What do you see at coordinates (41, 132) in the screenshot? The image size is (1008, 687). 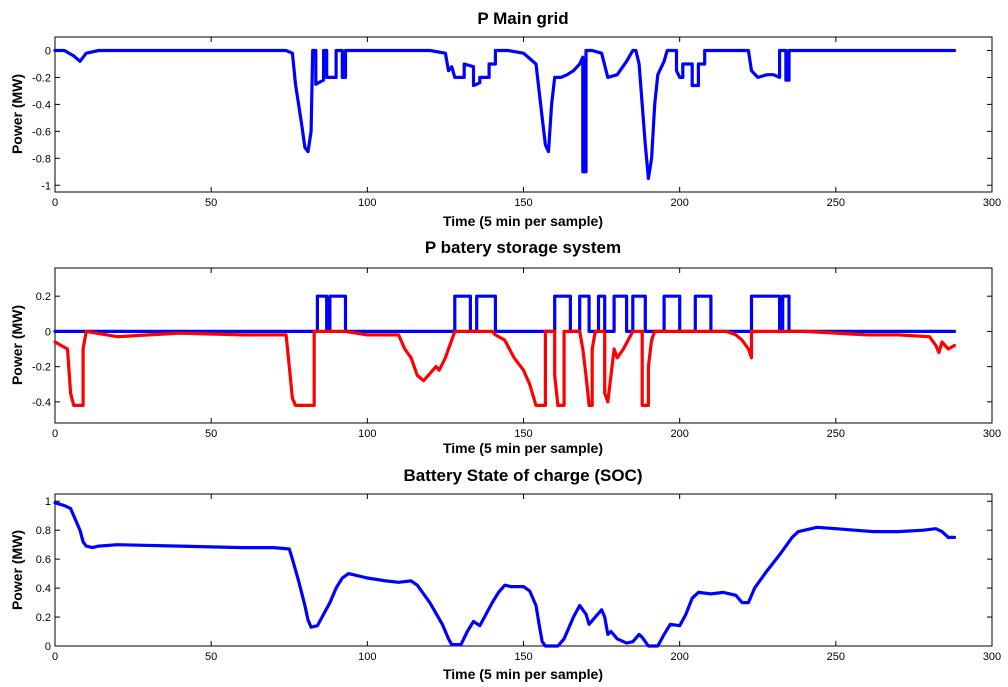 I see `y-tick-label: -0.6` at bounding box center [41, 132].